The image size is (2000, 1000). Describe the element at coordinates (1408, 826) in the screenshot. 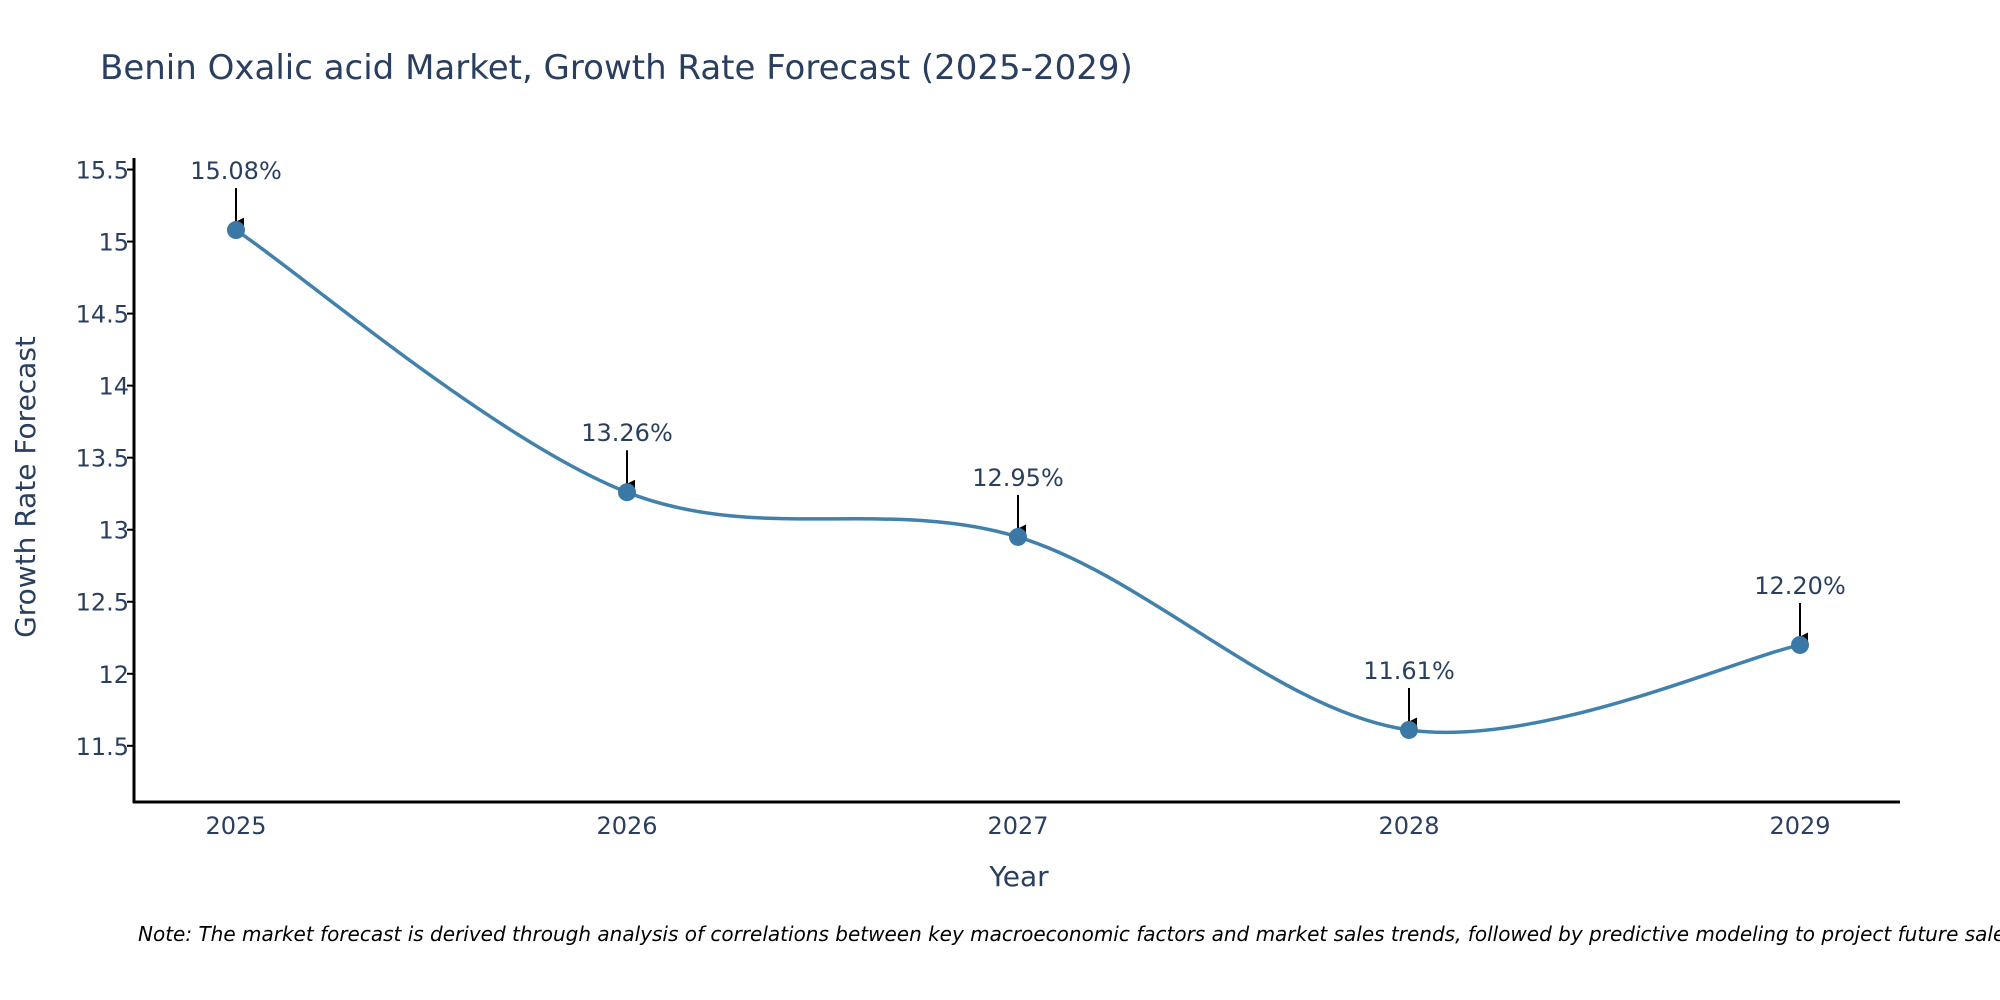

I see `x-tick-label: 2028` at that location.